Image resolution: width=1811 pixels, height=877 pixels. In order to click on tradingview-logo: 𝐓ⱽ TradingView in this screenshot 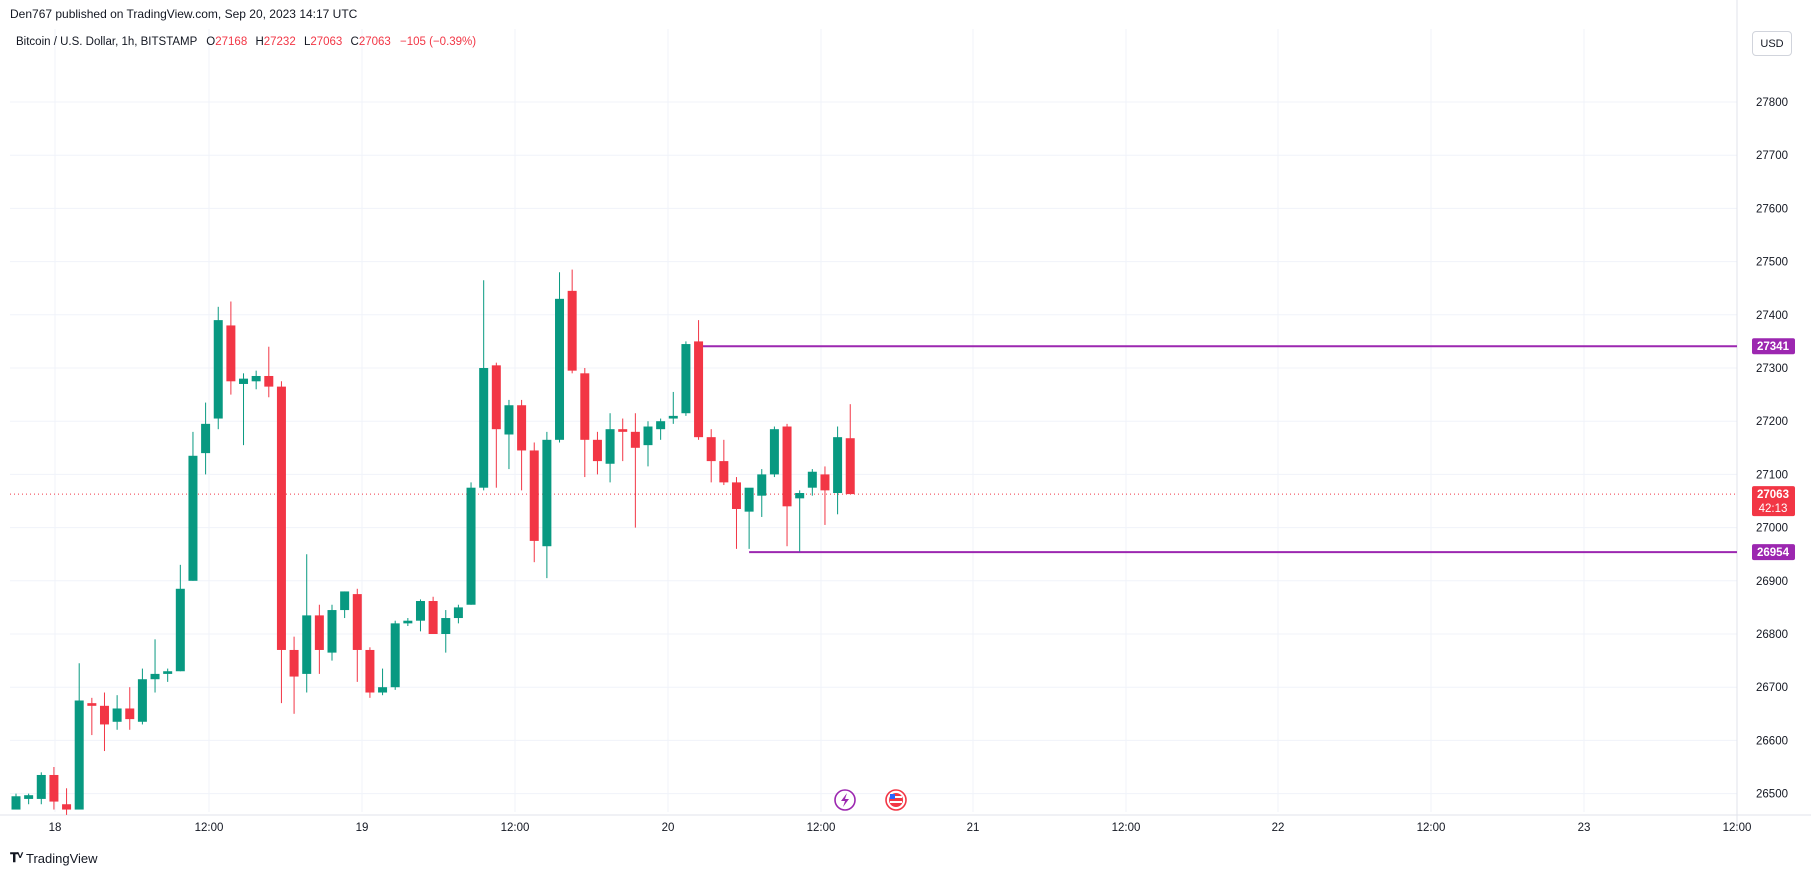, I will do `click(54, 858)`.